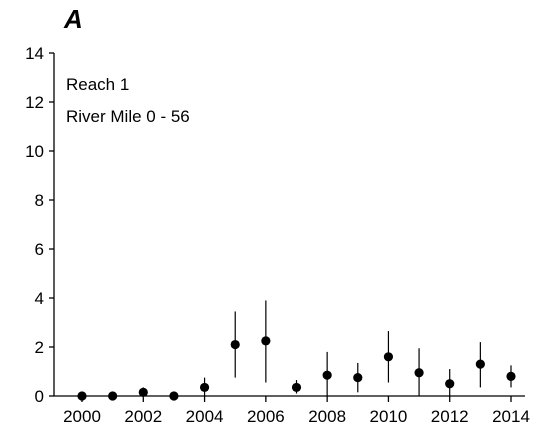 The height and width of the screenshot is (437, 539). I want to click on y-tick-label: 14, so click(34, 53).